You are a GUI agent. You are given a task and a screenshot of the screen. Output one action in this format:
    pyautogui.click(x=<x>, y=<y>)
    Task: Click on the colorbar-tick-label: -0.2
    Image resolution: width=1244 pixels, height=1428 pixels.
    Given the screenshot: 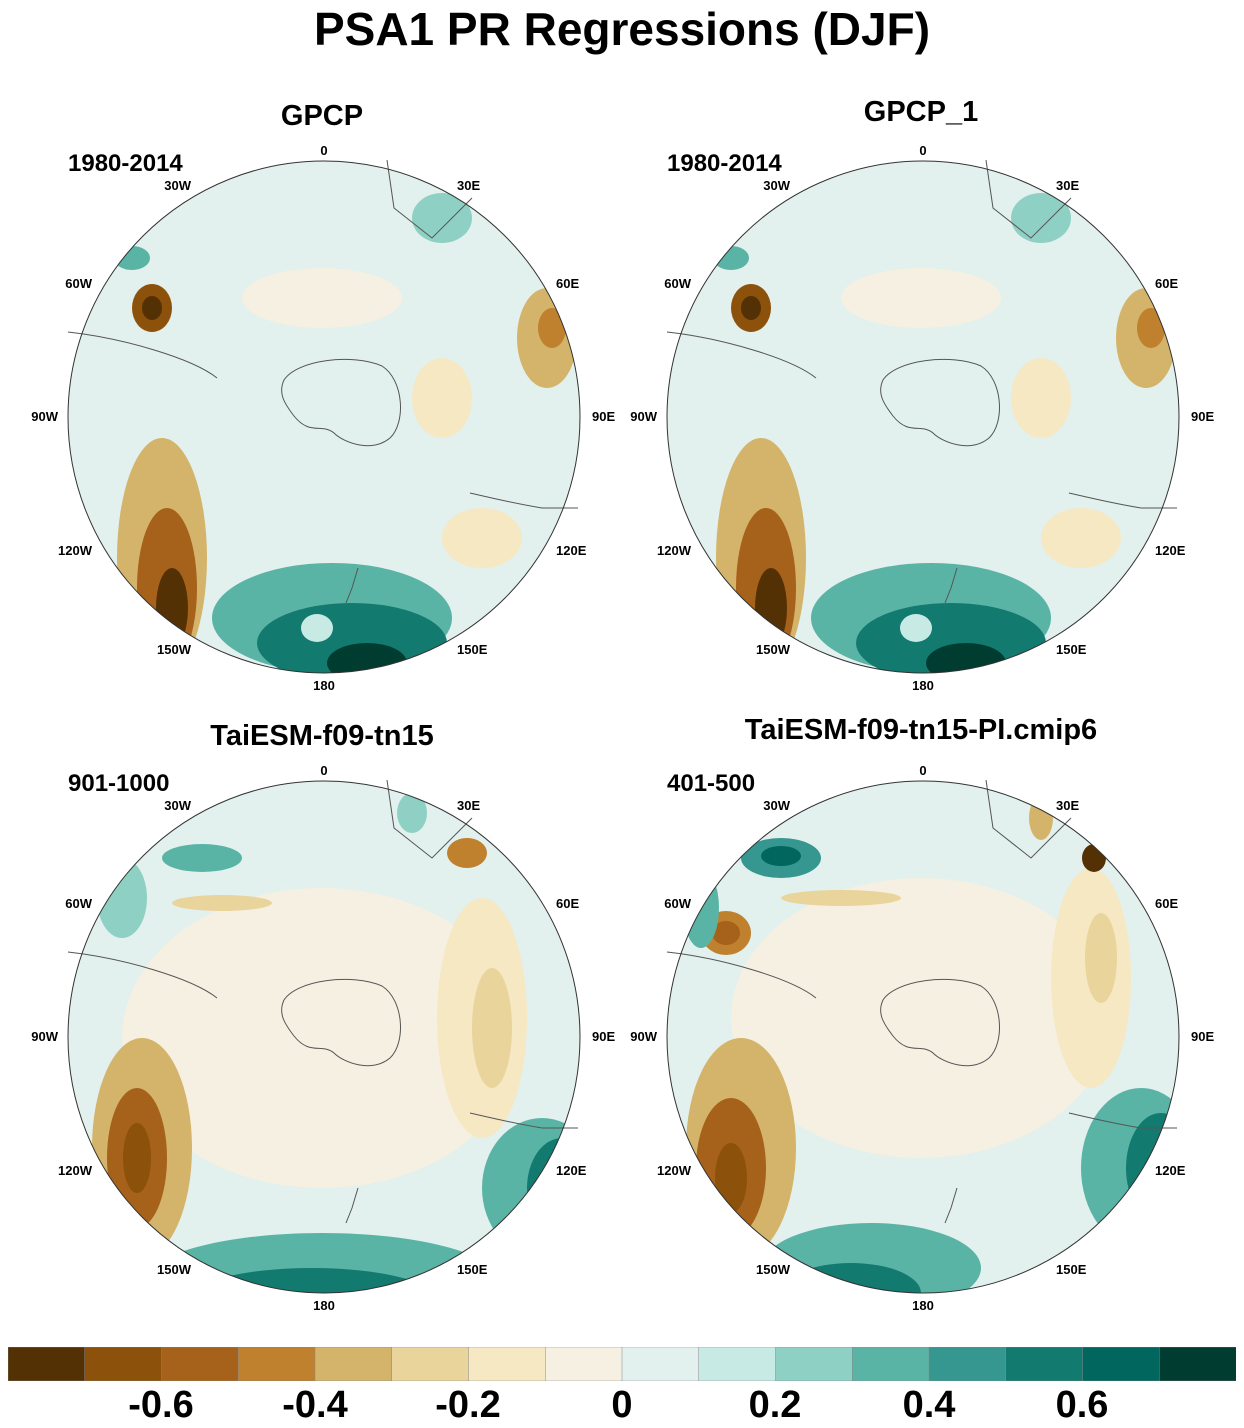 What is the action you would take?
    pyautogui.click(x=468, y=1405)
    